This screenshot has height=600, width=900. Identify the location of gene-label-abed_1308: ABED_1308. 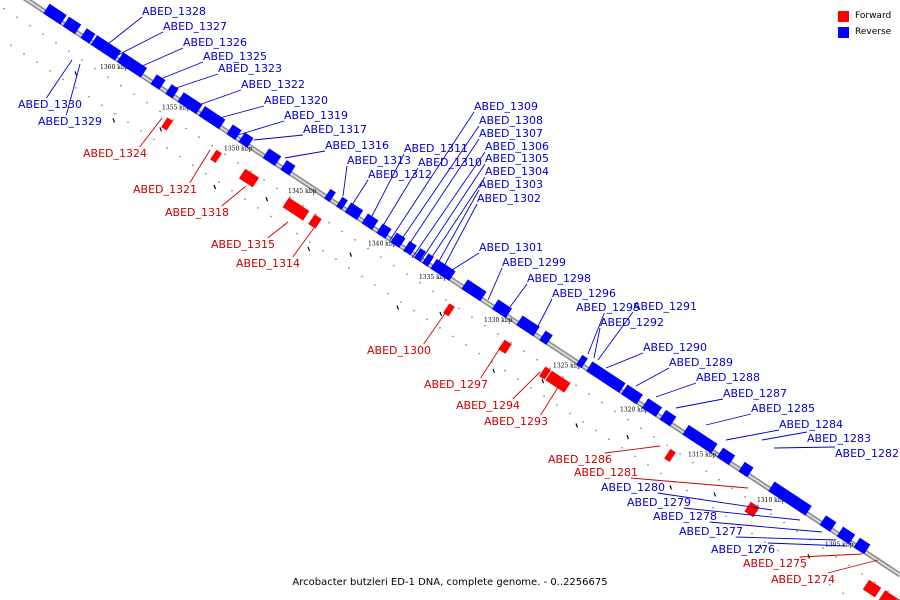
(511, 120).